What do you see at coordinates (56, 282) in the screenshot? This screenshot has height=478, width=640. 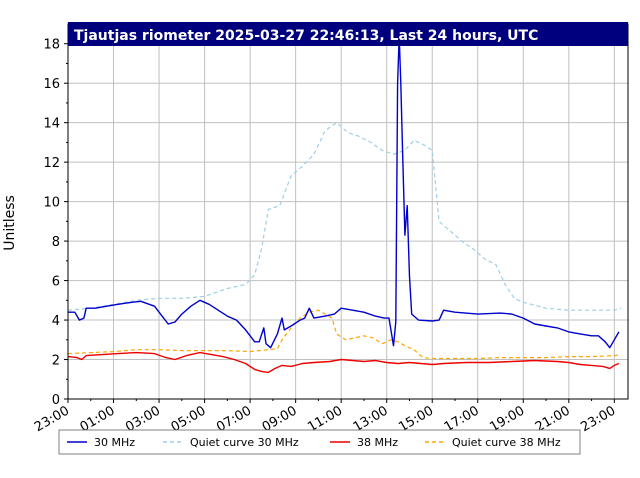 I see `y-tick-label: 6` at bounding box center [56, 282].